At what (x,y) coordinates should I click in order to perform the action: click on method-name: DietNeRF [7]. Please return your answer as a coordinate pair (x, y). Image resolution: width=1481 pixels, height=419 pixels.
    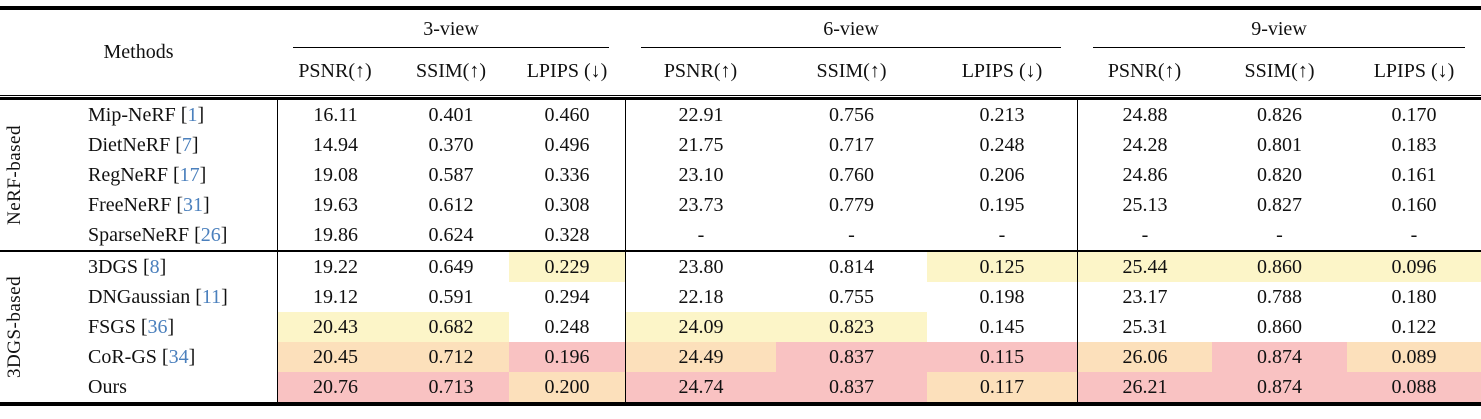
    Looking at the image, I should click on (143, 144).